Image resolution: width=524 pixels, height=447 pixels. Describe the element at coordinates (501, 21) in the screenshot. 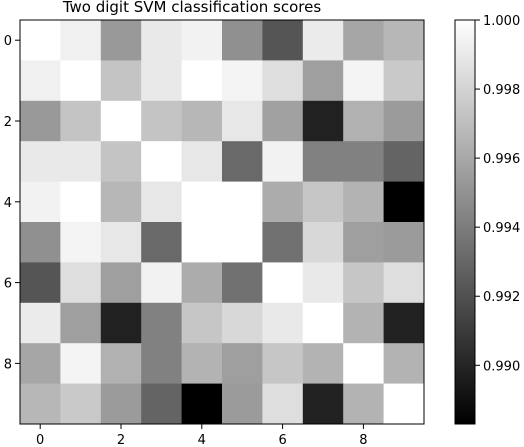

I see `colorbar-tick-label: 1.000` at that location.